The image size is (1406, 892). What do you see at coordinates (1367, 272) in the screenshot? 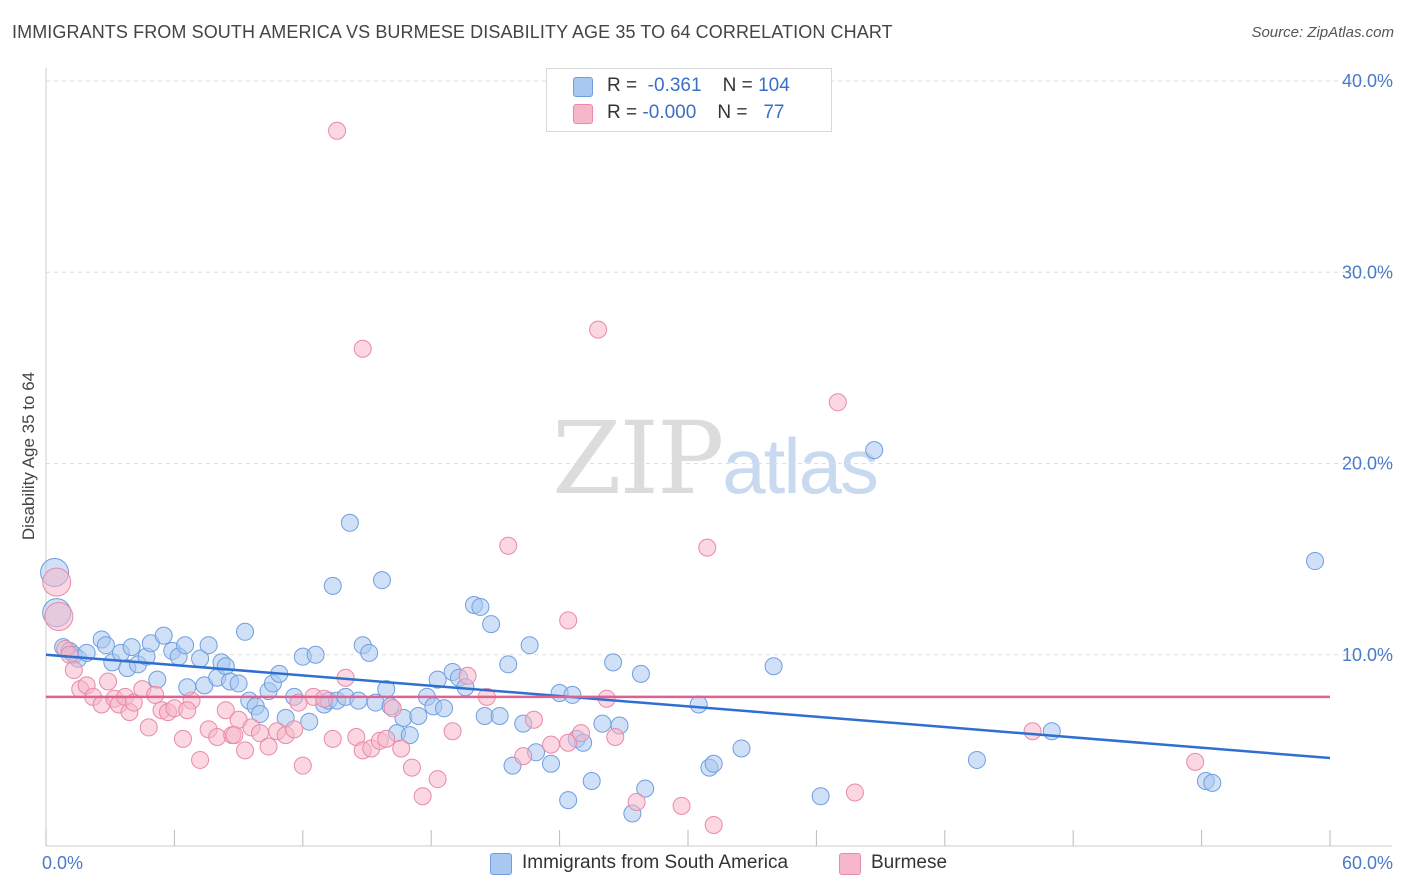
I see `y-tick-label: 30.0%` at bounding box center [1367, 272].